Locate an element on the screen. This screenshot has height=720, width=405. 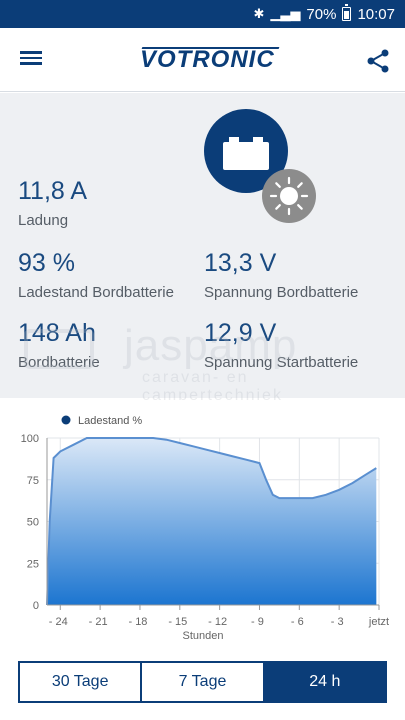
x-tick-label: - 6 is located at coordinates (297, 622).